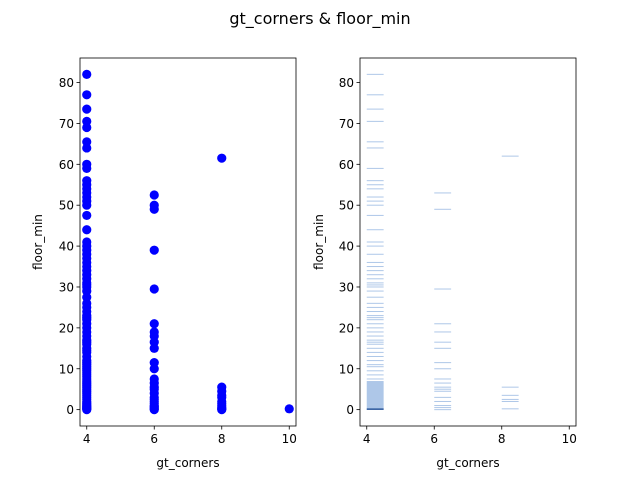  What do you see at coordinates (346, 369) in the screenshot?
I see `histogram-y-tick-label: 10` at bounding box center [346, 369].